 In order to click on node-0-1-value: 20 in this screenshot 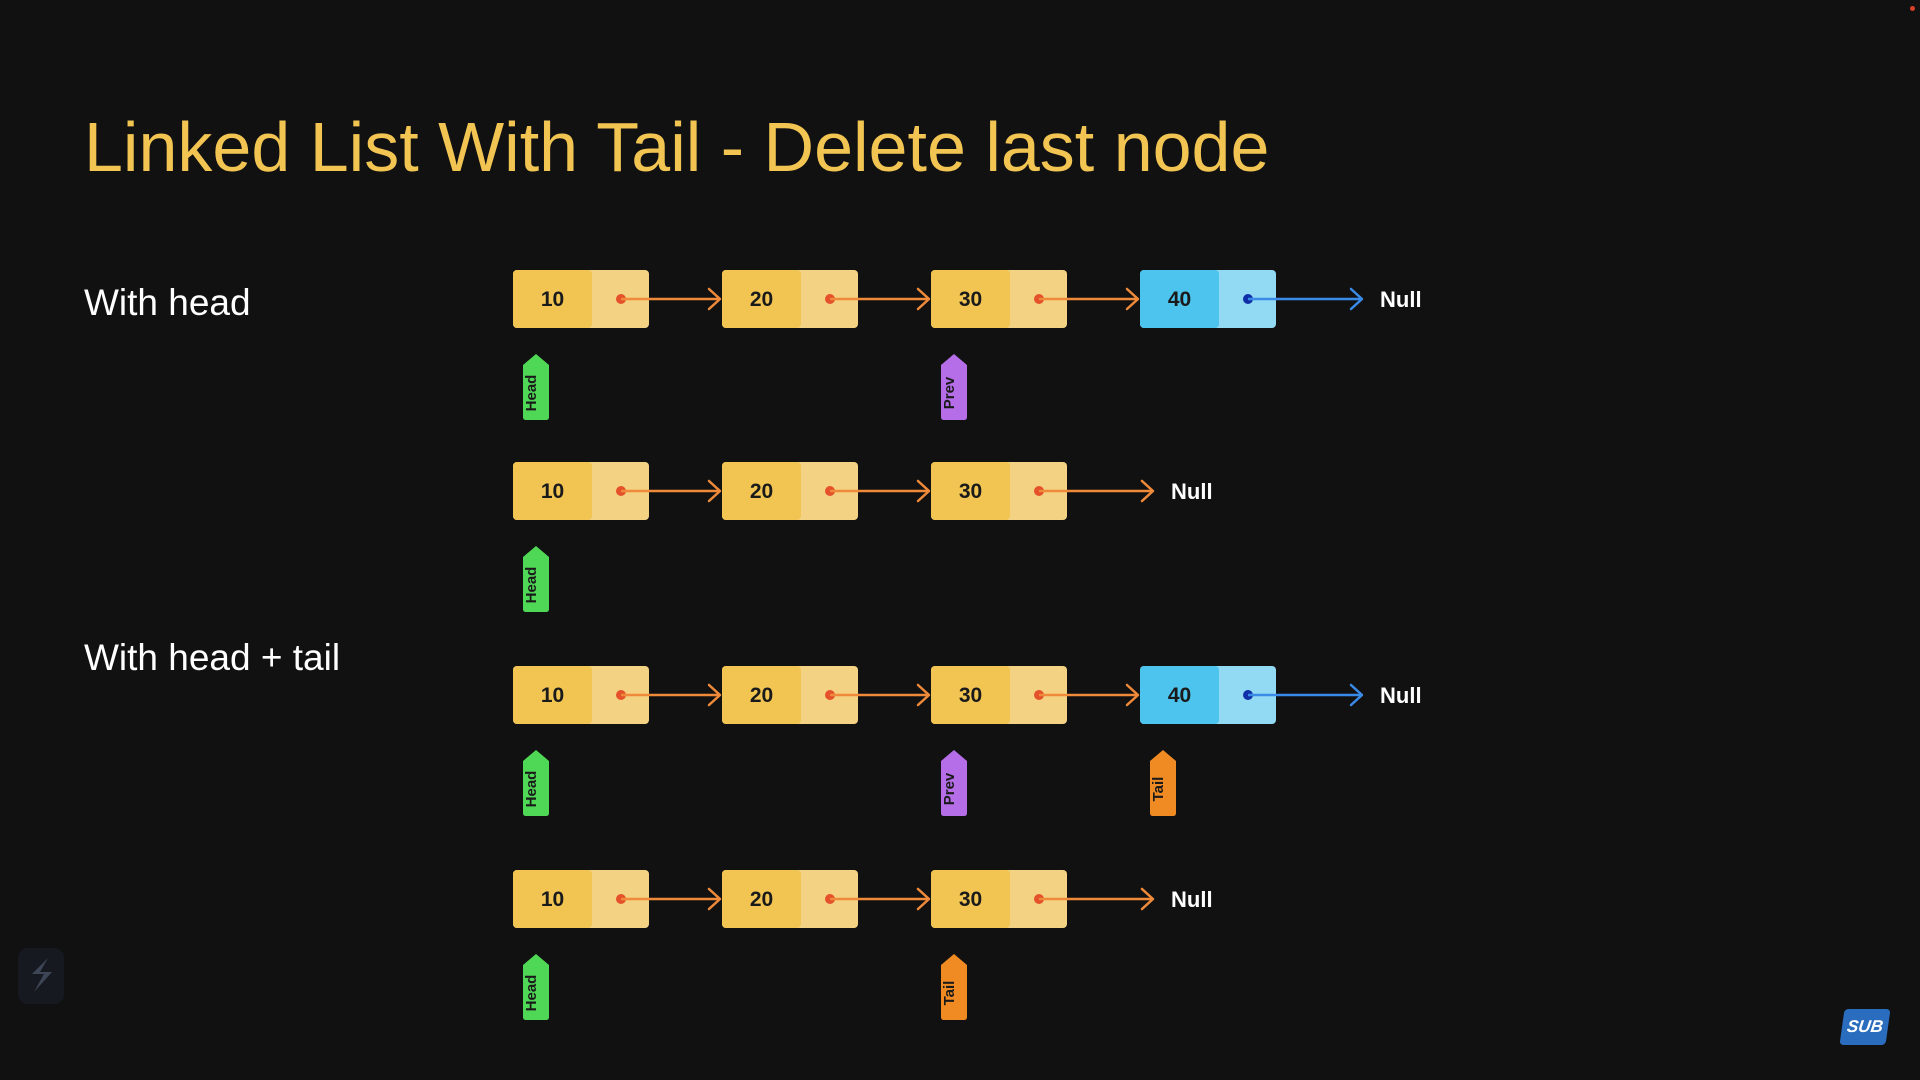, I will do `click(761, 299)`.